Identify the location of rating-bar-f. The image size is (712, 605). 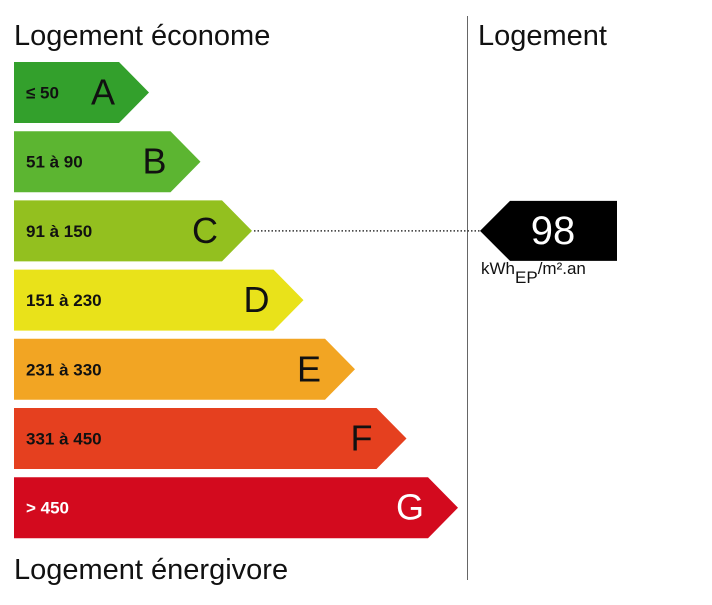
(210, 438).